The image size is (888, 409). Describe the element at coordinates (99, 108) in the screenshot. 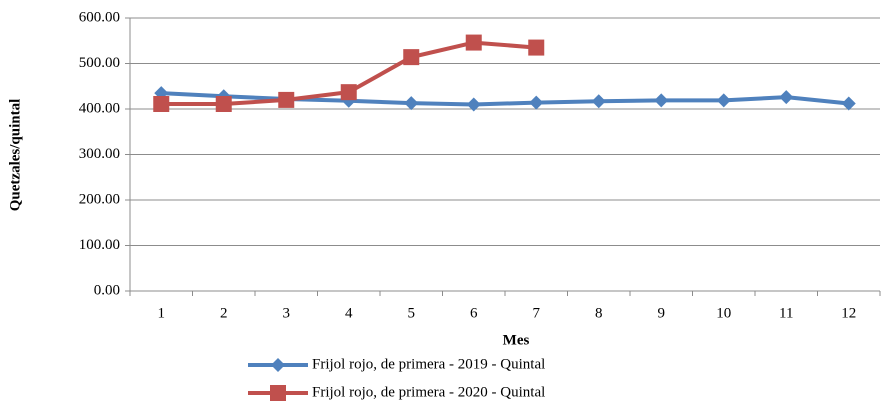

I see `y-tick-label: 400.00` at that location.